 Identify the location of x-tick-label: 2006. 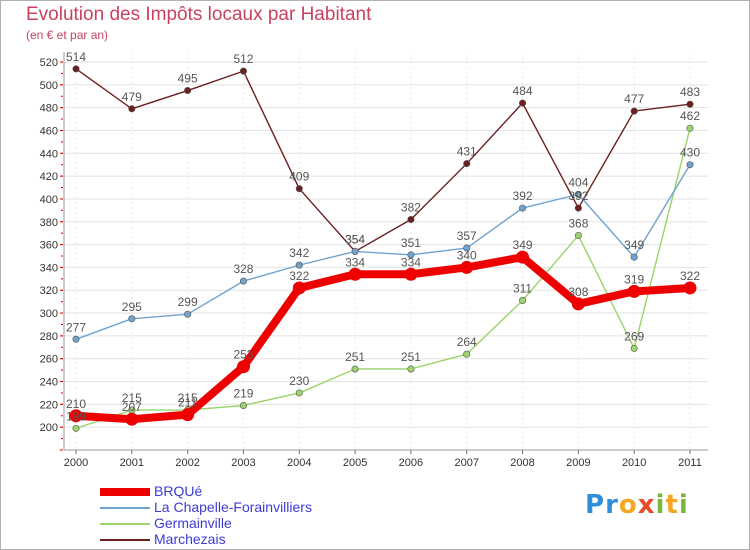
(411, 463).